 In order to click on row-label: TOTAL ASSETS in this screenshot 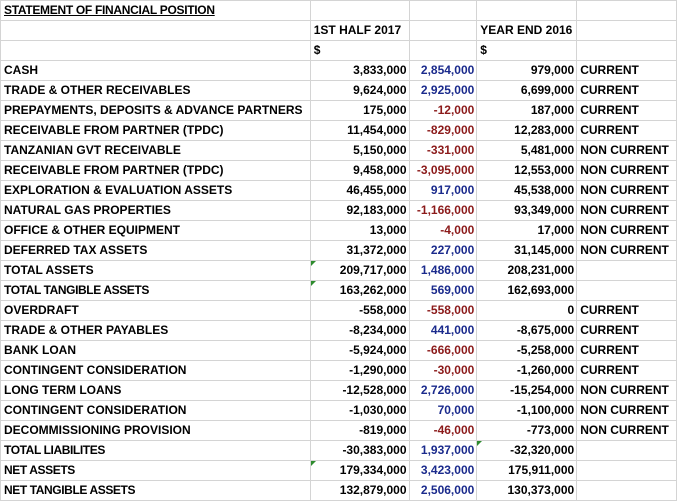, I will do `click(155, 270)`.